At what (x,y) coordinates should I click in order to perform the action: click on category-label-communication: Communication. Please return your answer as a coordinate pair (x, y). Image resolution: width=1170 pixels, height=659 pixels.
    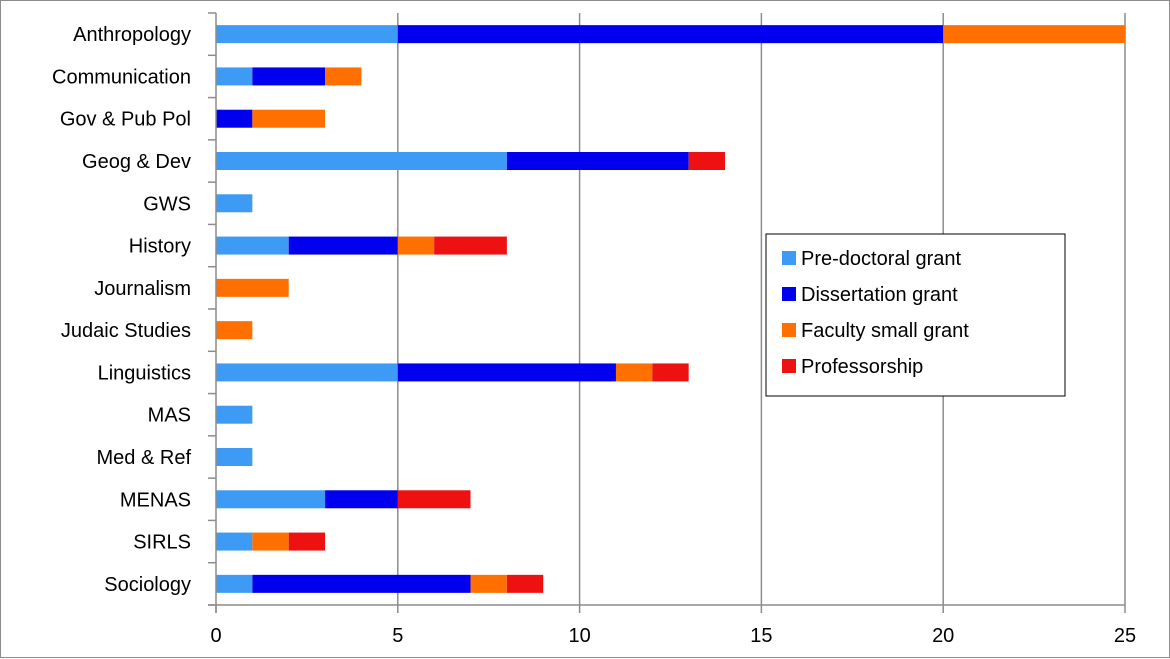
    Looking at the image, I should click on (121, 77).